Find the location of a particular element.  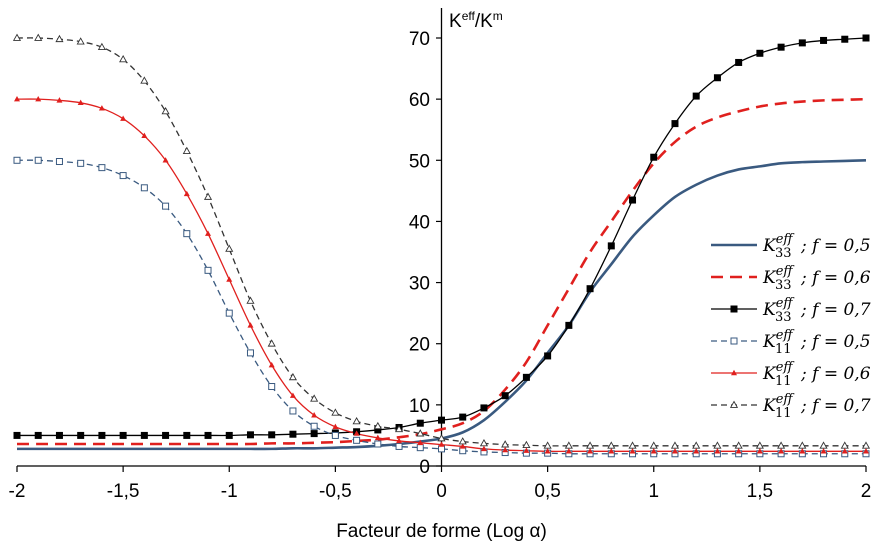

legend-label-4: Keff 11; f = 0,5 is located at coordinates (816, 342).